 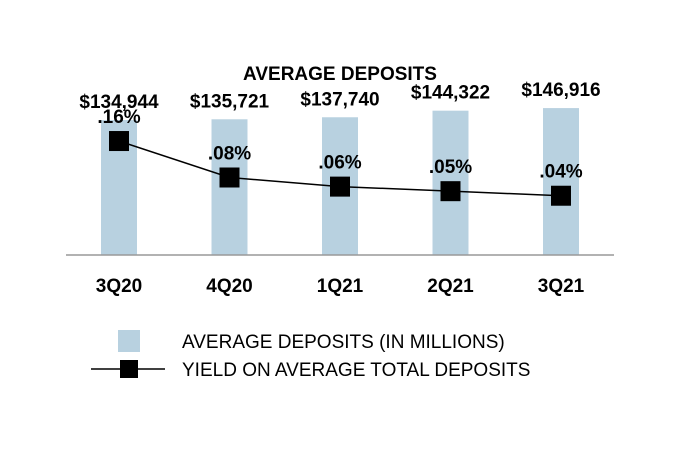 I want to click on bar-value-label: $146,916, so click(x=560, y=90).